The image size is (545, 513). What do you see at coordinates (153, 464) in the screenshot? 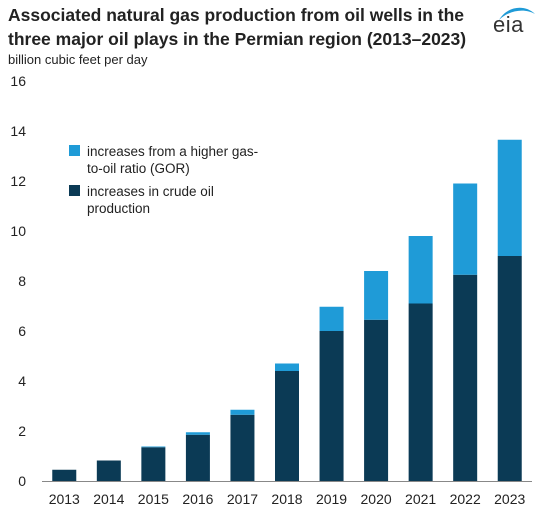
I see `bar-crude-2015` at bounding box center [153, 464].